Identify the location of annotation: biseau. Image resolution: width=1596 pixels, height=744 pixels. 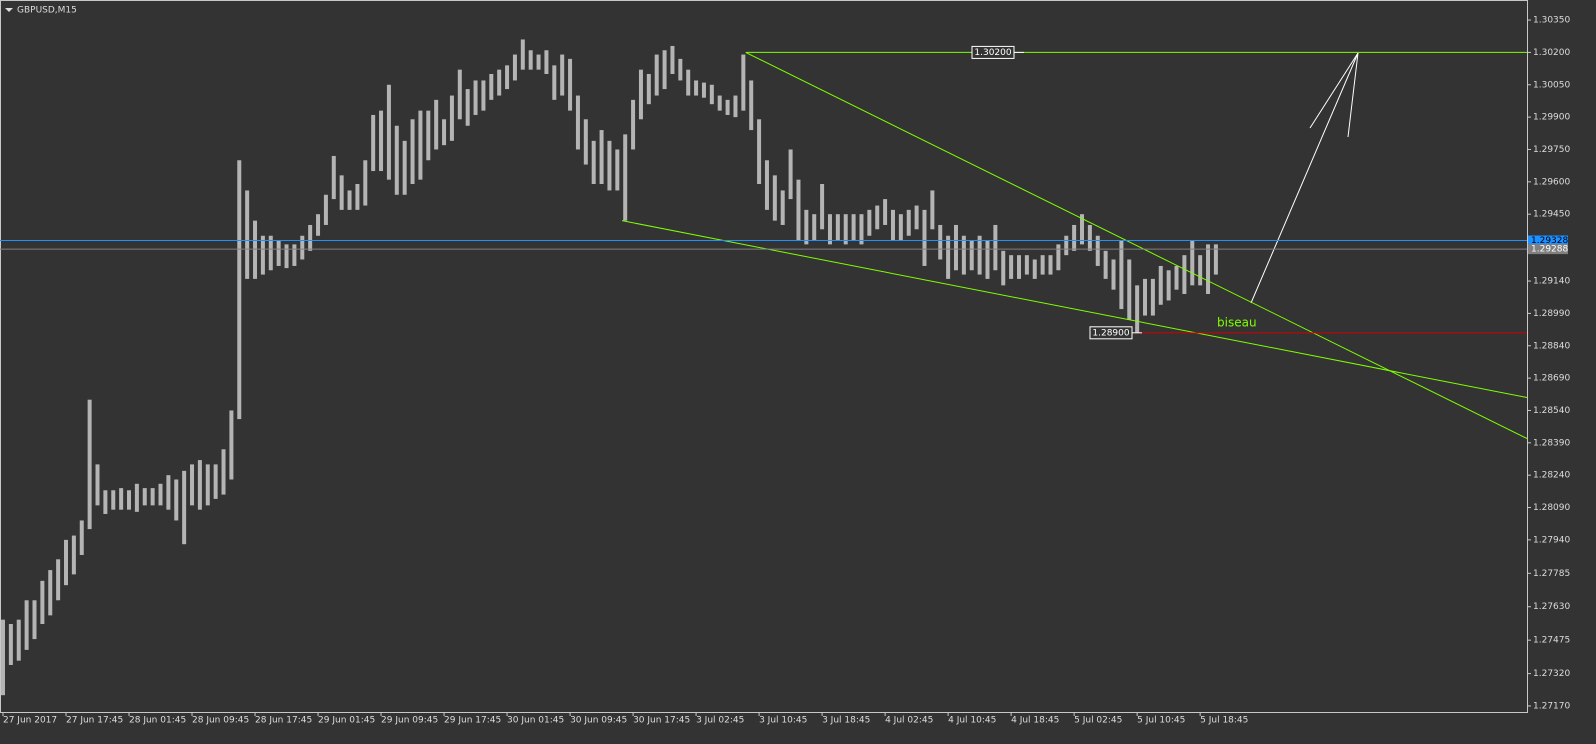
(1237, 323).